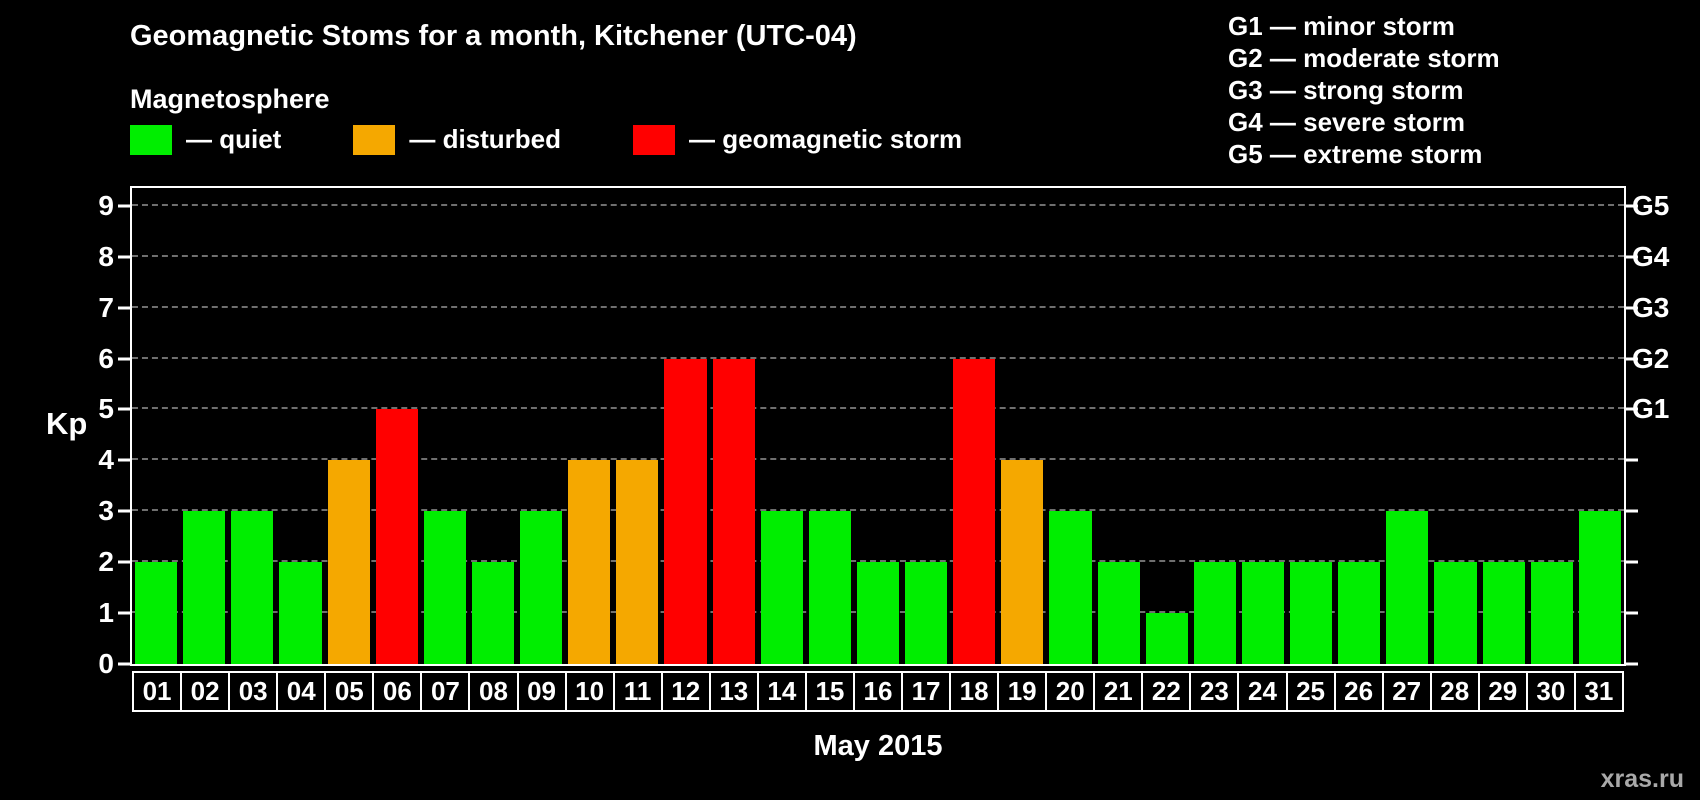 The width and height of the screenshot is (1700, 800). Describe the element at coordinates (106, 562) in the screenshot. I see `y-tick-label-2: 2` at that location.